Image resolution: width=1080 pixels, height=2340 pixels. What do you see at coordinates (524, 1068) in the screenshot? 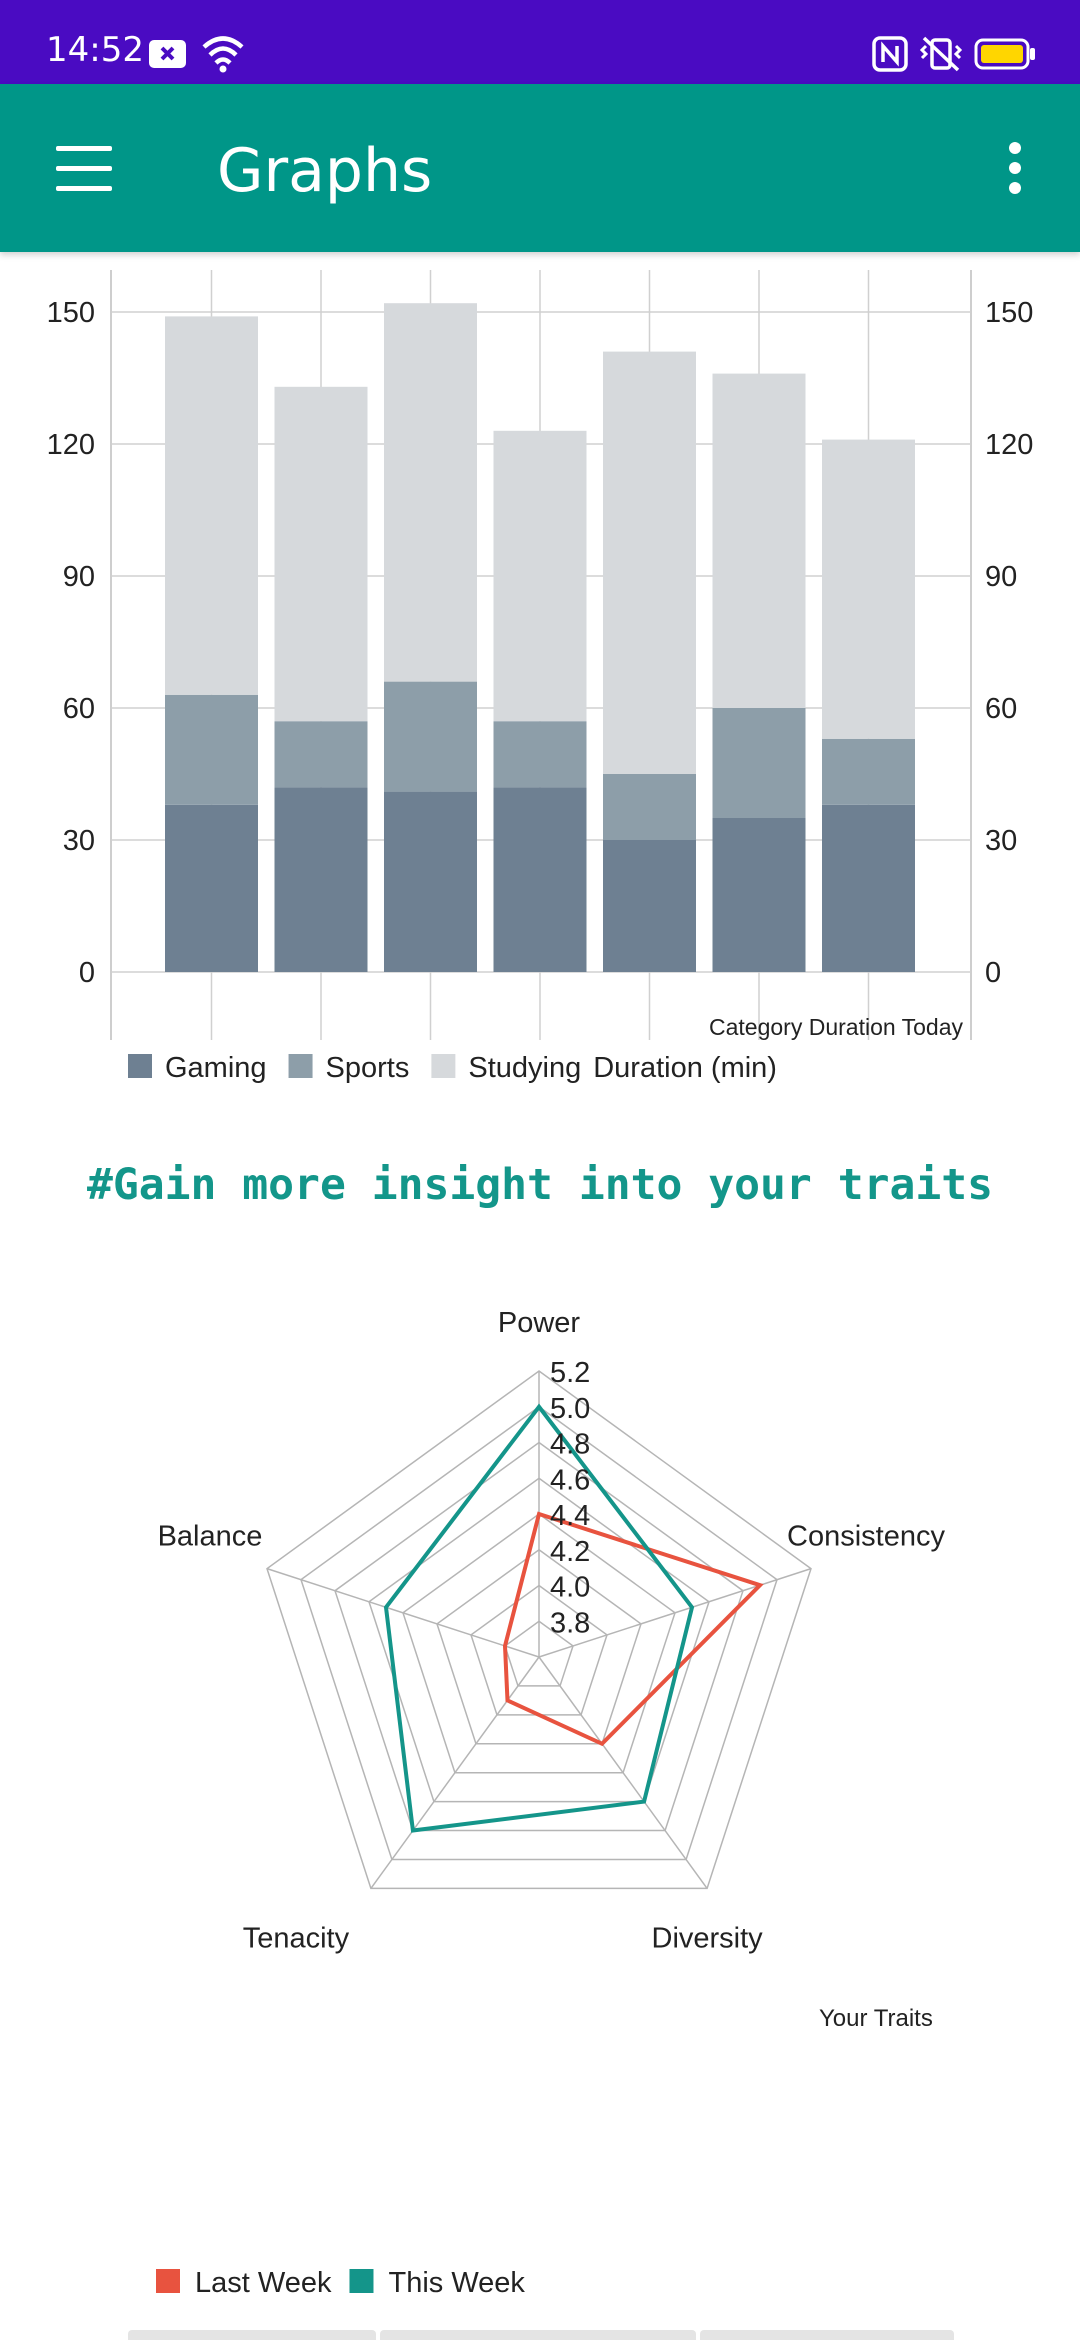
I see `legend-label-studying: Studying` at bounding box center [524, 1068].